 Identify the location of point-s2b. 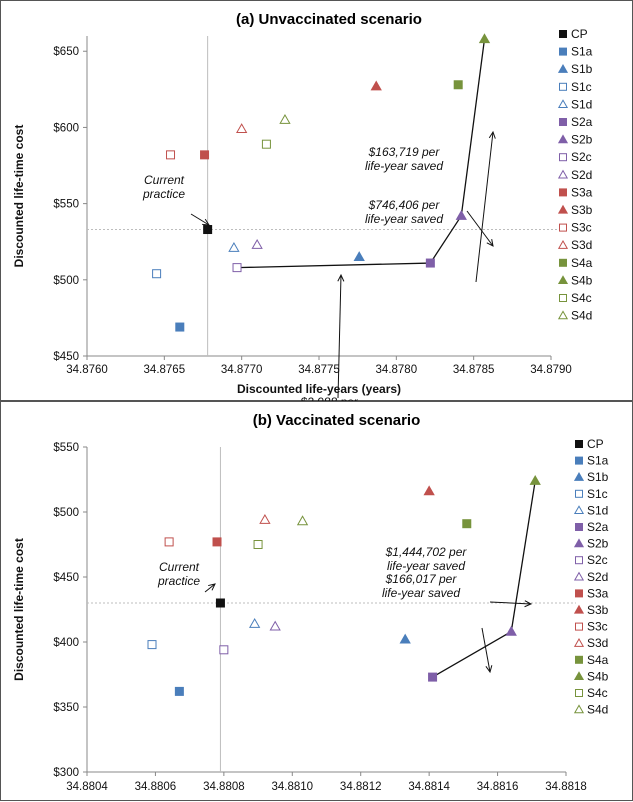
(461, 215).